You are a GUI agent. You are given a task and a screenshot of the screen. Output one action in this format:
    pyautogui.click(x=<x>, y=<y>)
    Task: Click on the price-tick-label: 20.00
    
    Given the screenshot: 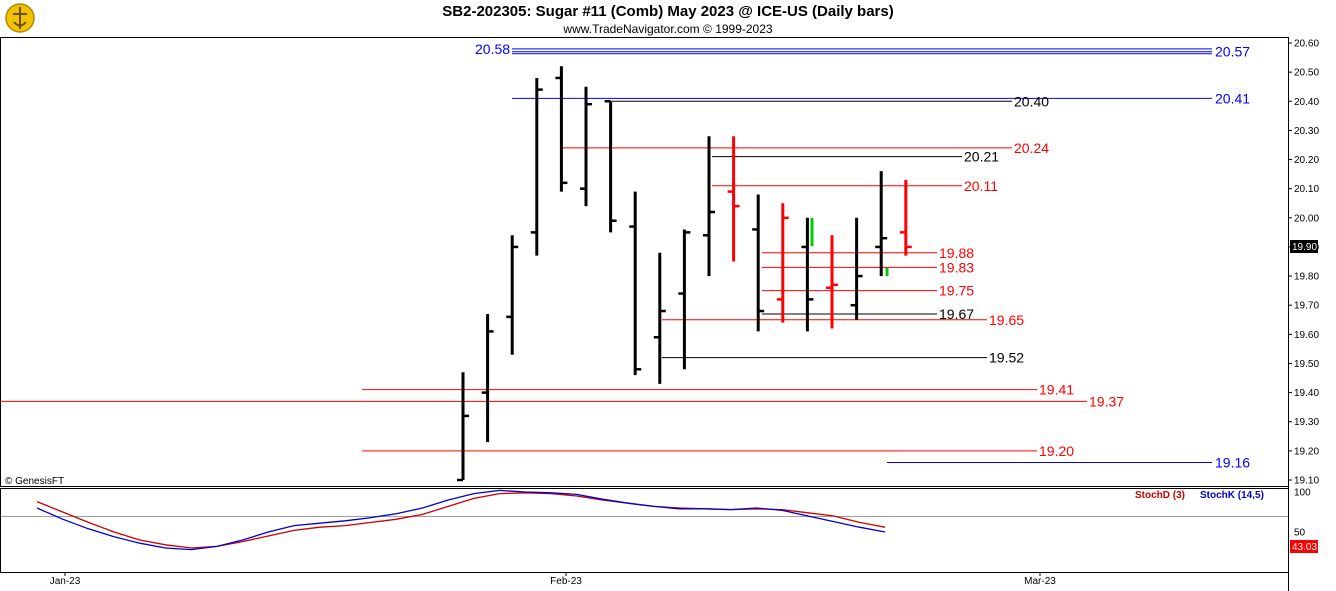 What is the action you would take?
    pyautogui.click(x=1306, y=218)
    